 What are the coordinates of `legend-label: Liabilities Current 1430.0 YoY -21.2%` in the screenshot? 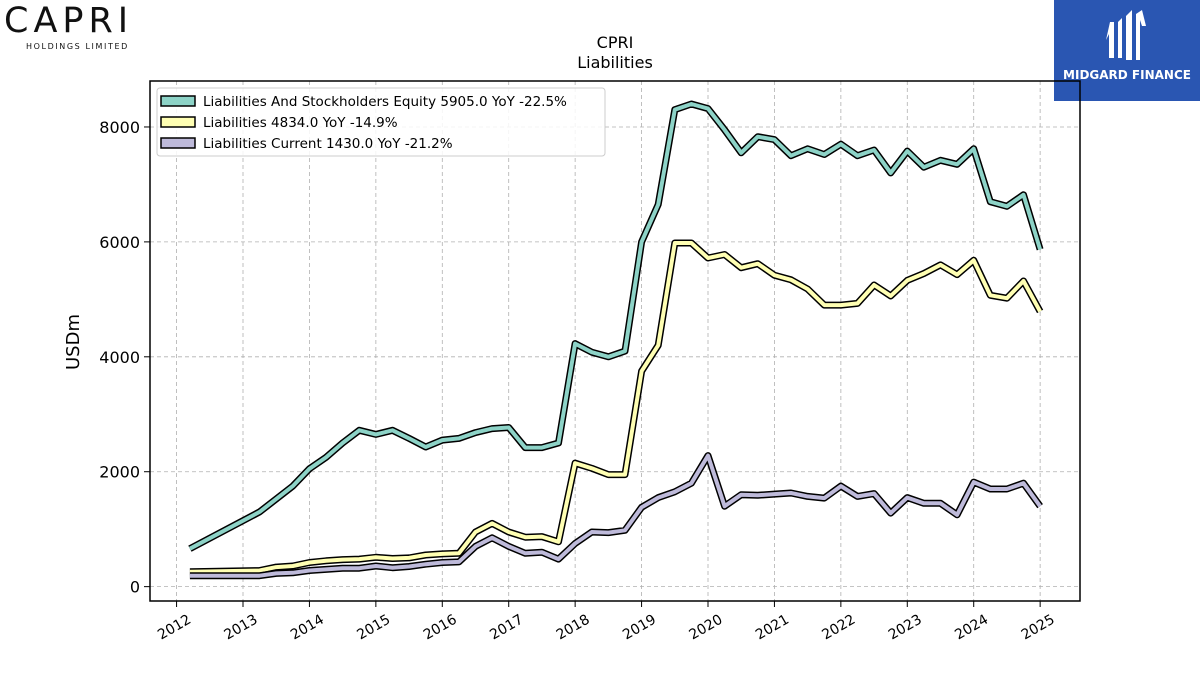 It's located at (328, 144).